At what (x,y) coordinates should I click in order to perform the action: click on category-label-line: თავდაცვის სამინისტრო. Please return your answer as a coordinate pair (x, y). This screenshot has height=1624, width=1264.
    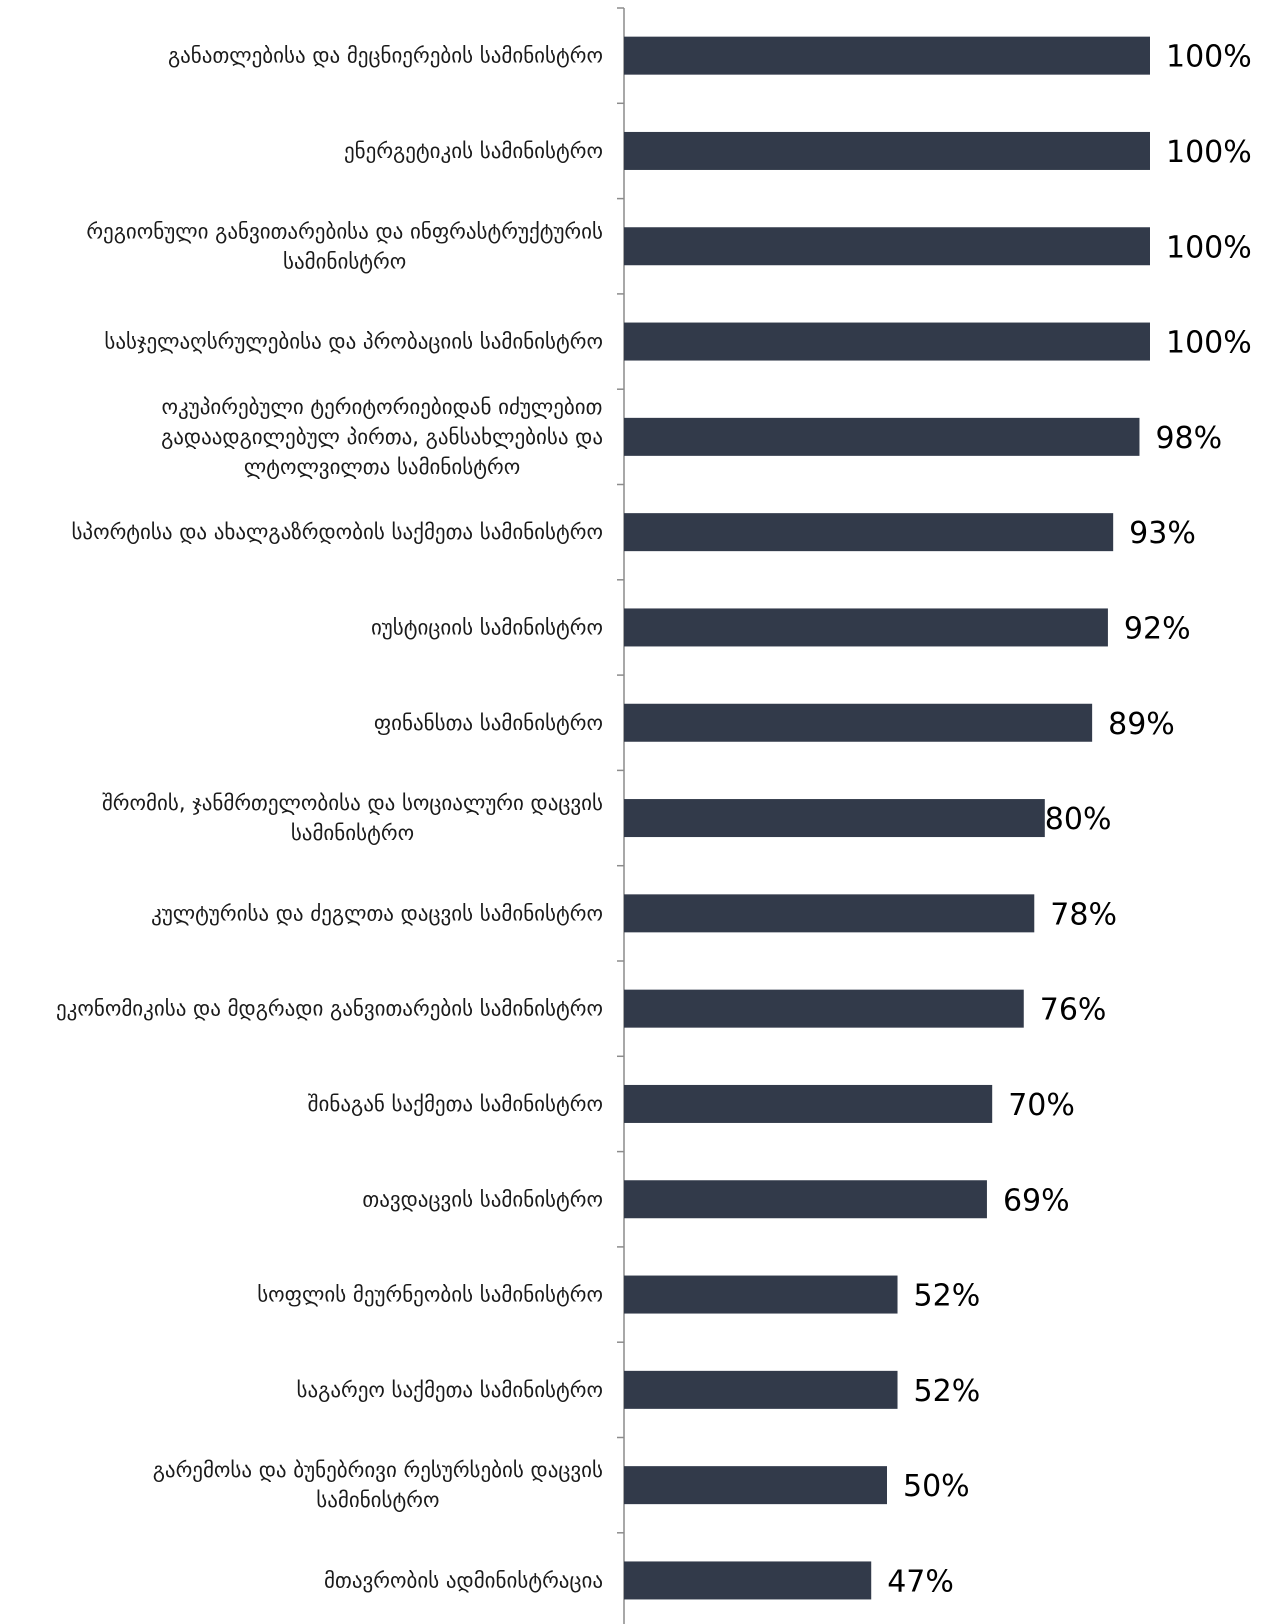
    Looking at the image, I should click on (482, 1199).